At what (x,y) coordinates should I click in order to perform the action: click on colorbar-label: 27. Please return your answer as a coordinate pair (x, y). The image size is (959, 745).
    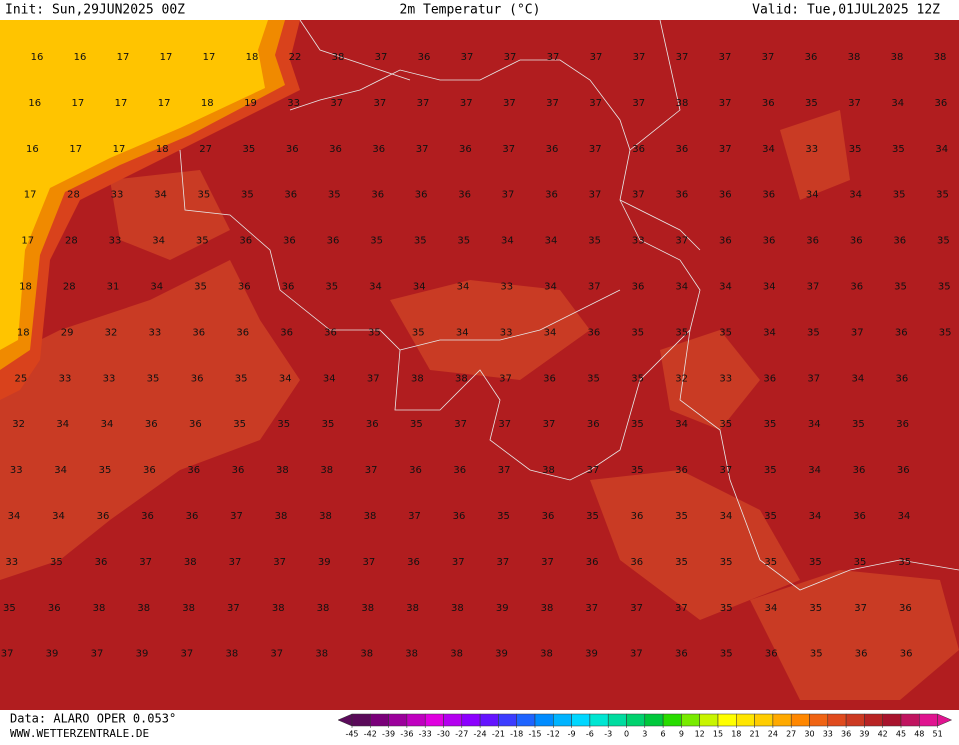
    Looking at the image, I should click on (791, 734).